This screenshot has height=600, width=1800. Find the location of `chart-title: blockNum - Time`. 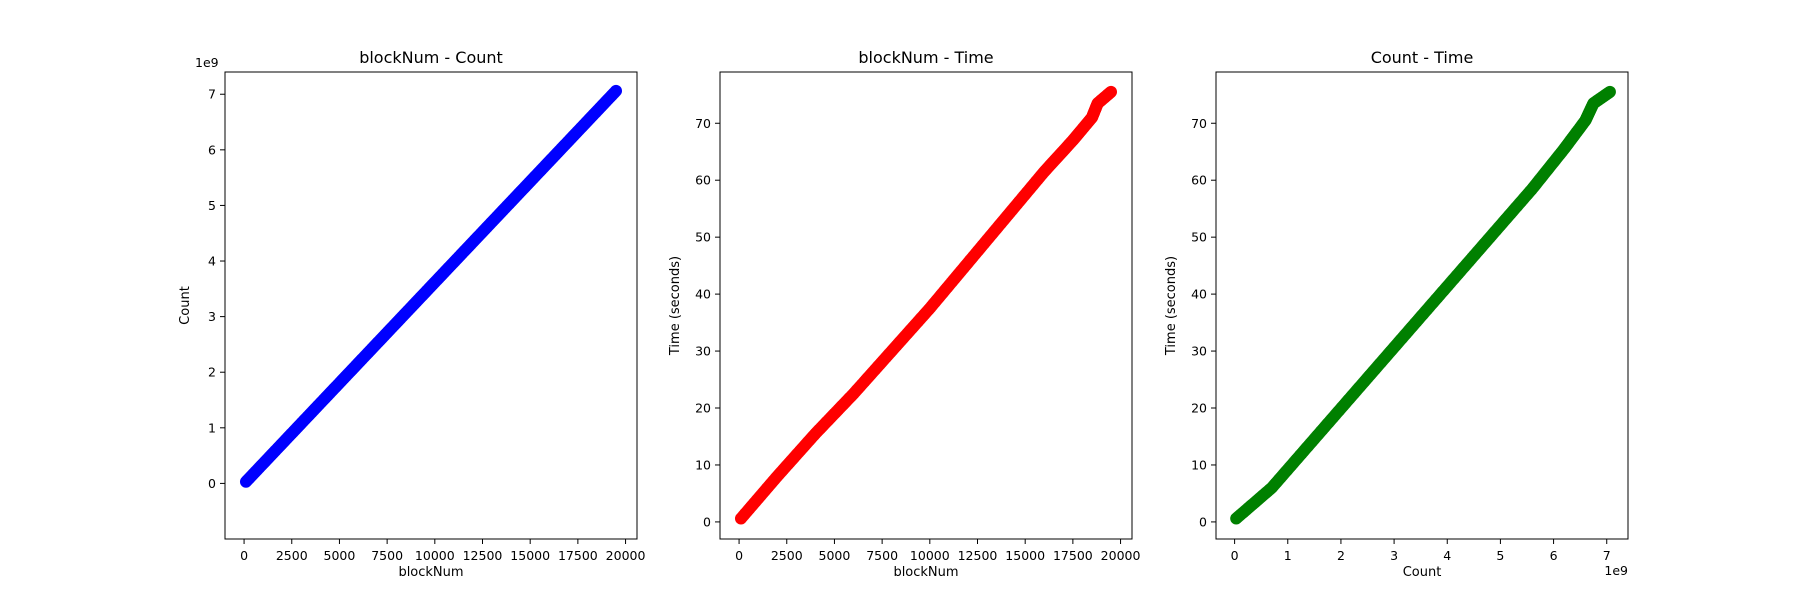

chart-title: blockNum - Time is located at coordinates (925, 57).